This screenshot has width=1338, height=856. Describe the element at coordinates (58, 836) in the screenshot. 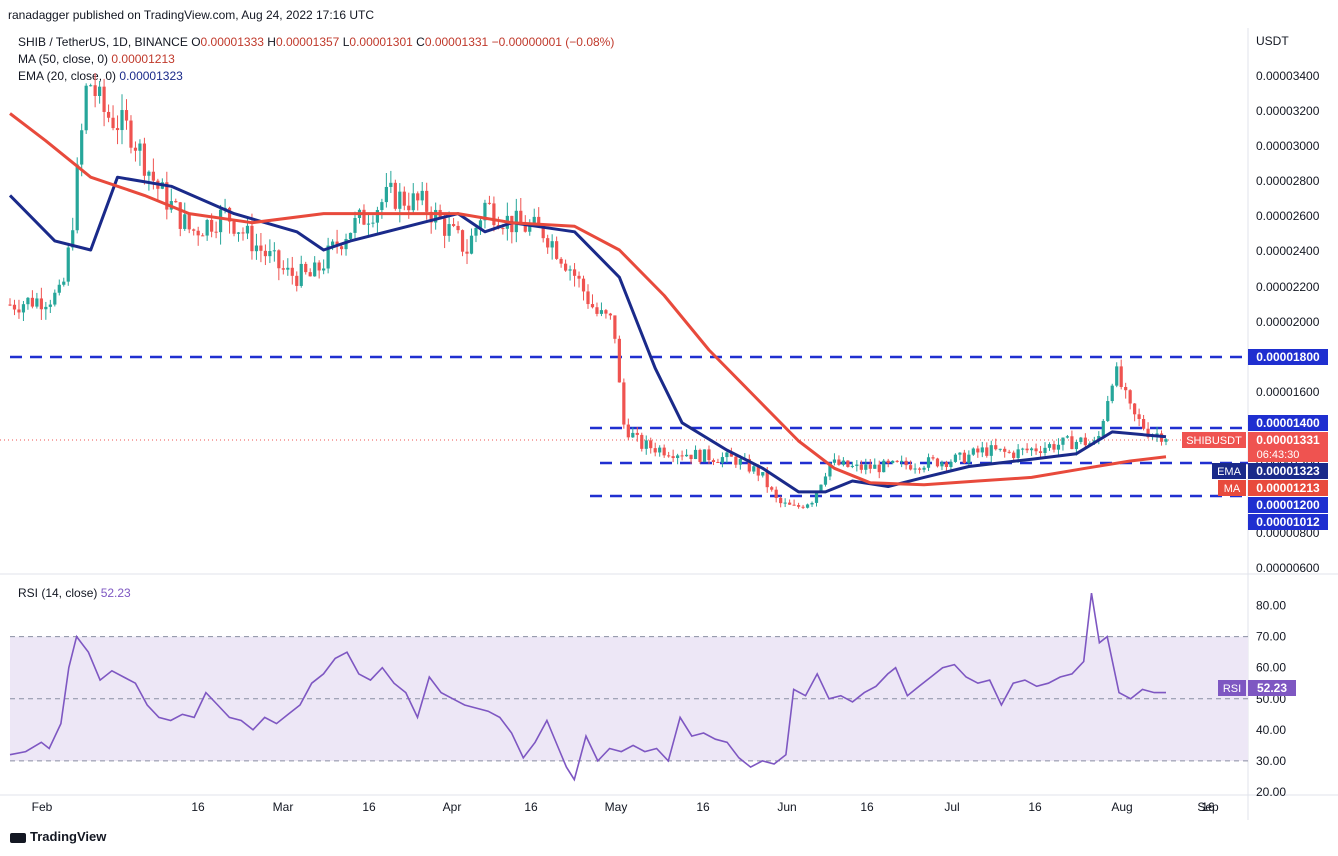

I see `tradingview-logo: TradingView` at that location.